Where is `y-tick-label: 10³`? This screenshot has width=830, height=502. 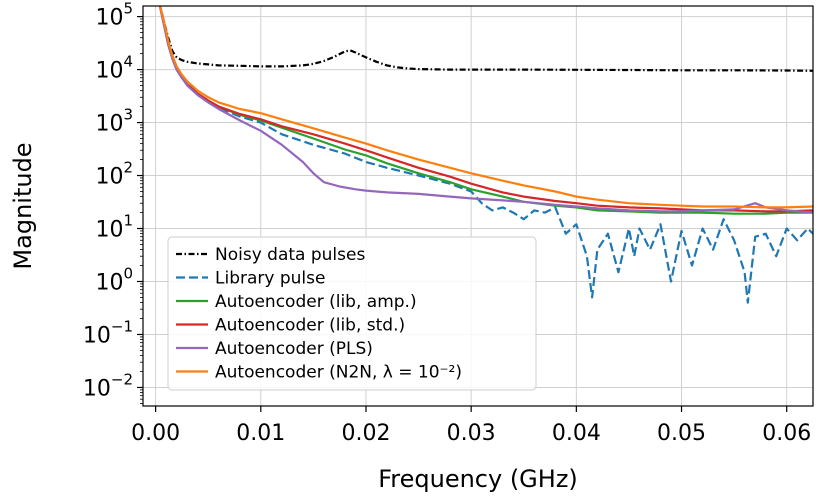
y-tick-label: 10³ is located at coordinates (114, 121).